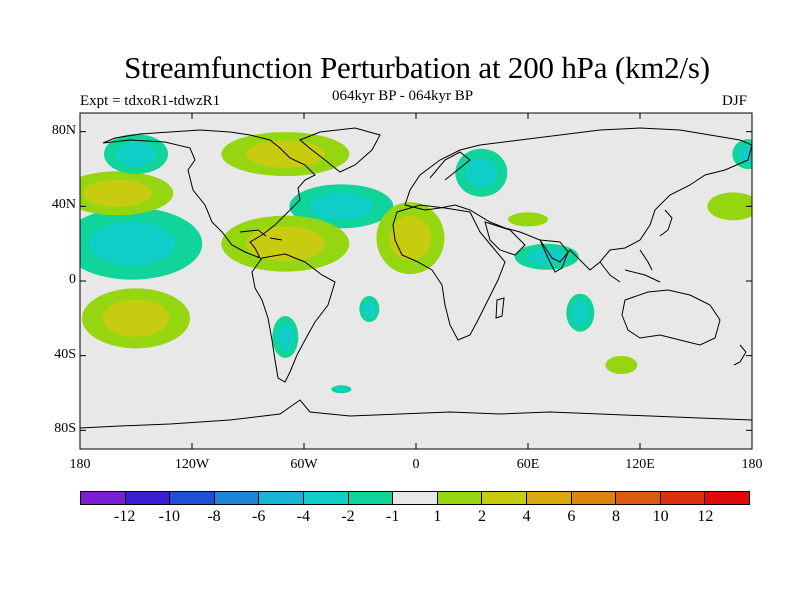  I want to click on coastline-southeast-asia, so click(630, 266).